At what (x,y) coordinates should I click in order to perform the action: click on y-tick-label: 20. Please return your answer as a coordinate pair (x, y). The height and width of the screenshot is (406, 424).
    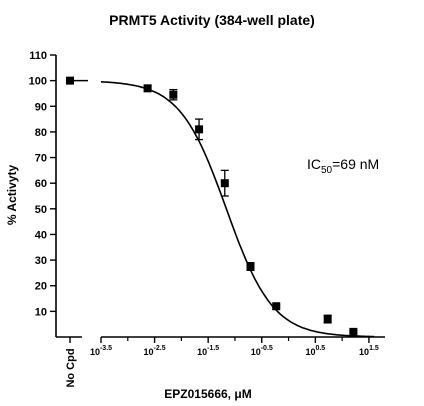
    Looking at the image, I should click on (41, 287).